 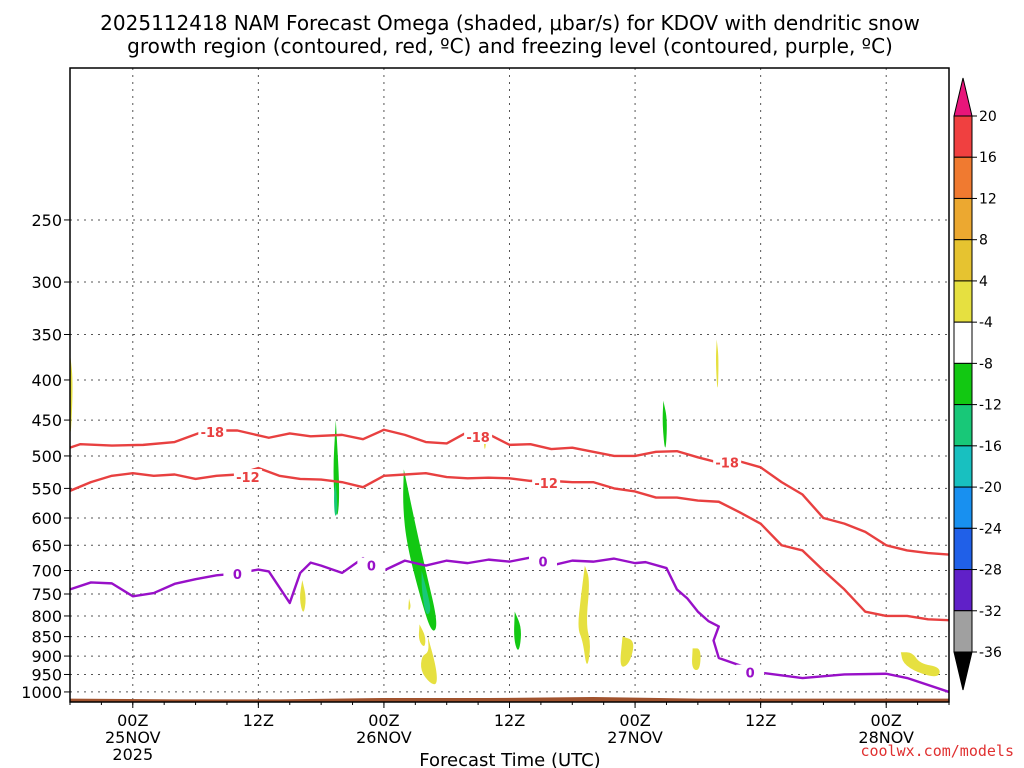 What do you see at coordinates (990, 571) in the screenshot?
I see `colorbar-label: -28` at bounding box center [990, 571].